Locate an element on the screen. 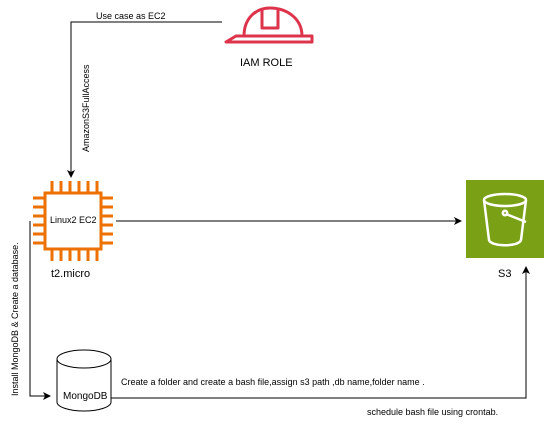 This screenshot has height=430, width=546. schedule-crontab-label: schedule bash file using crontab. is located at coordinates (433, 412).